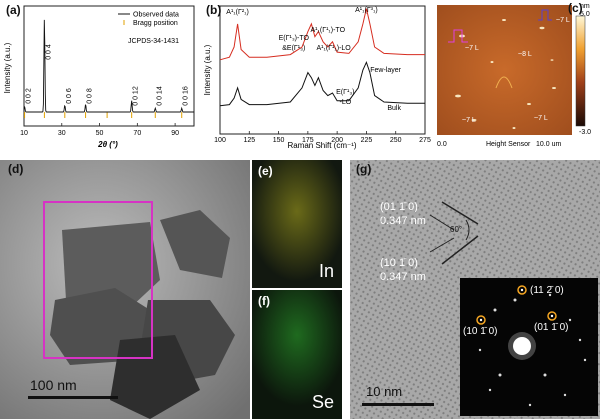 This screenshot has width=600, height=419. Describe the element at coordinates (136, 96) in the screenshot. I see `xrd-peak-label: 0 0 12` at that location.